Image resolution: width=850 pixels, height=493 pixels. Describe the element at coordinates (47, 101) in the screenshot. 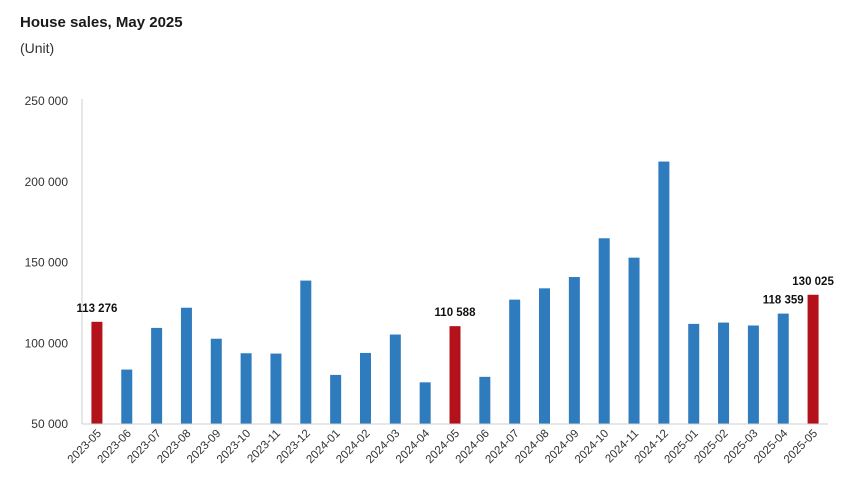

I see `y-tick-label: 250 000` at that location.